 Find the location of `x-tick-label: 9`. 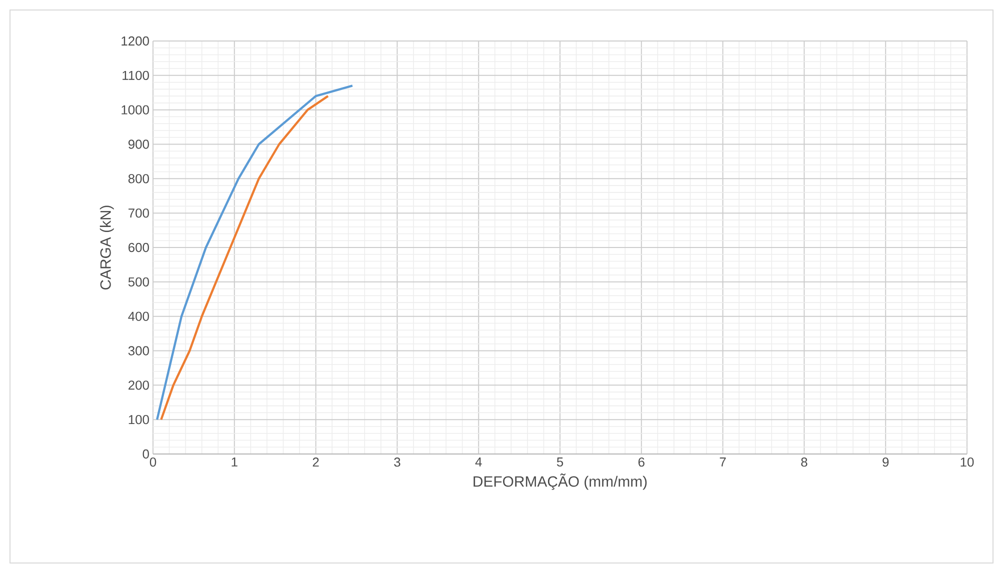

x-tick-label: 9 is located at coordinates (885, 462).